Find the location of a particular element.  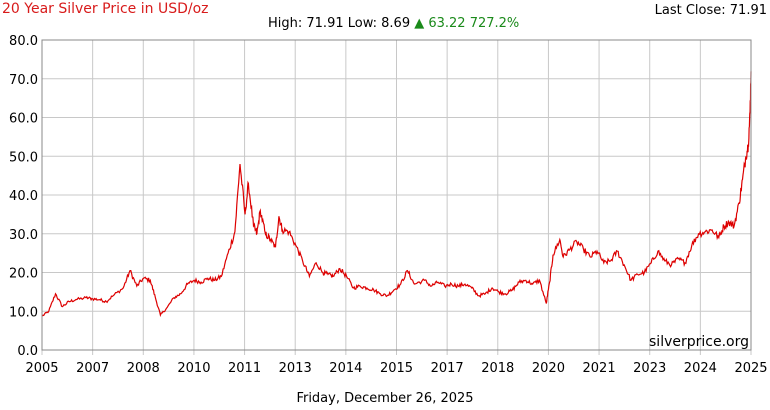

x-tick-label: 2017 is located at coordinates (447, 368).